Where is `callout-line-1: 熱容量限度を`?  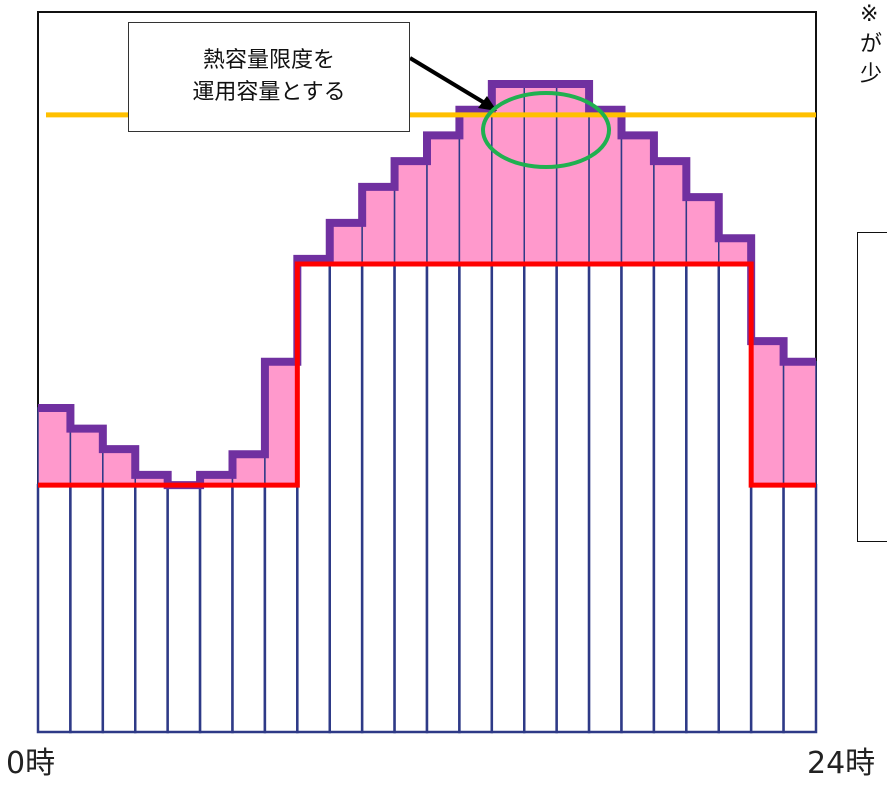 callout-line-1: 熱容量限度を is located at coordinates (268, 60).